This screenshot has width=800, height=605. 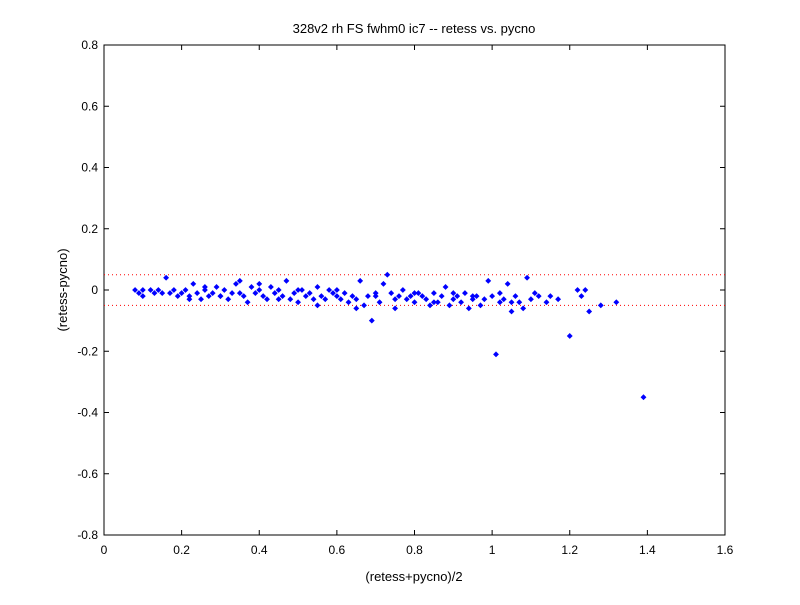 What do you see at coordinates (89, 229) in the screenshot?
I see `y-tick-label: 0.2` at bounding box center [89, 229].